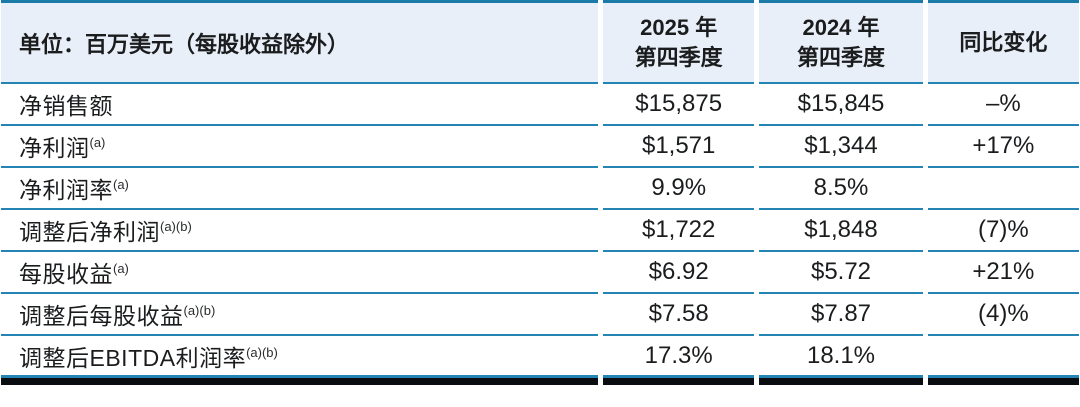 This screenshot has height=407, width=1080. What do you see at coordinates (679, 357) in the screenshot?
I see `value-q4-2025: 17.3%` at bounding box center [679, 357].